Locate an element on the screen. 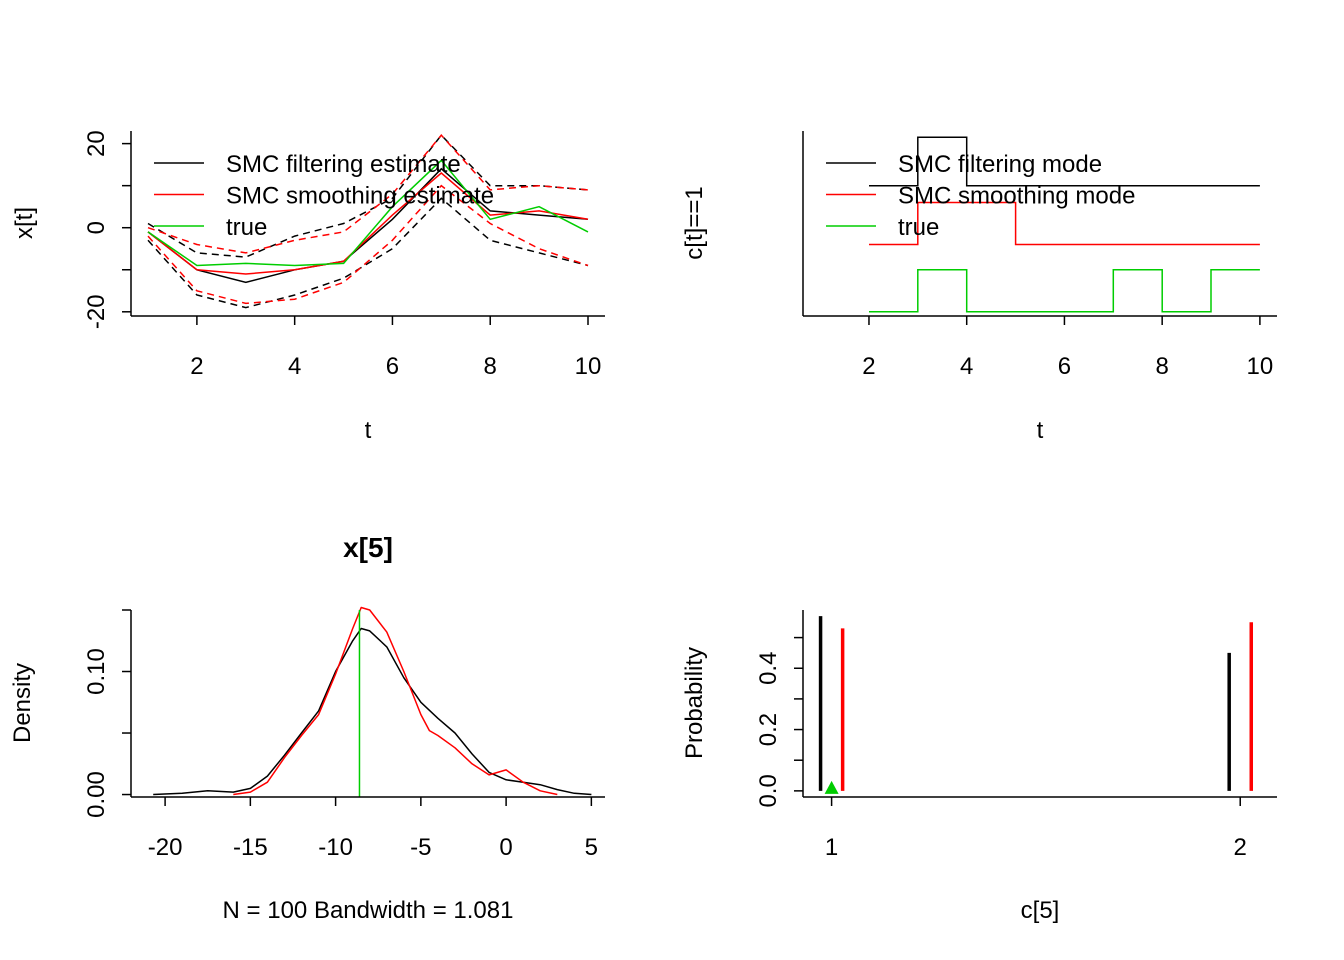  panel-title: x[5] is located at coordinates (368, 547).